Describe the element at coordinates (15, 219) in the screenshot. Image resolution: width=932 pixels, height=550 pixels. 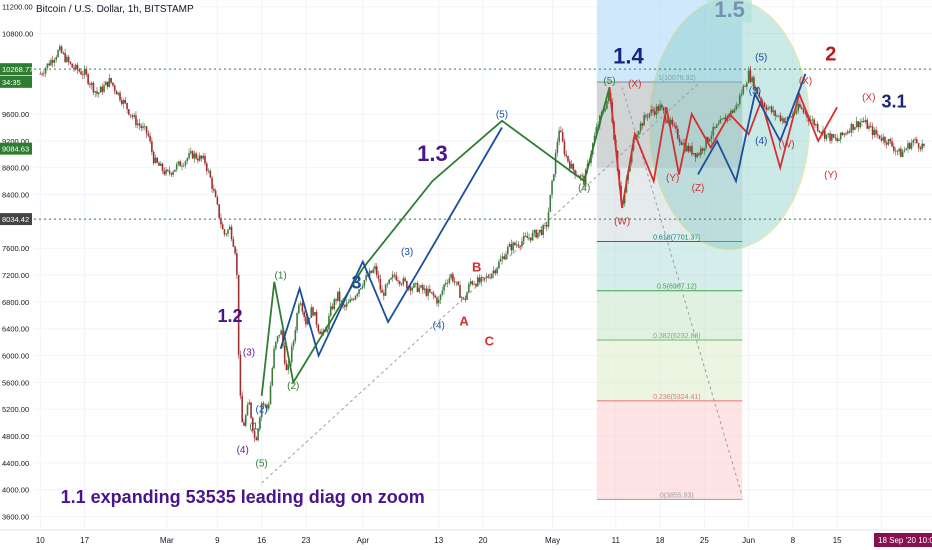
I see `price-tag-label: 8034.42` at that location.